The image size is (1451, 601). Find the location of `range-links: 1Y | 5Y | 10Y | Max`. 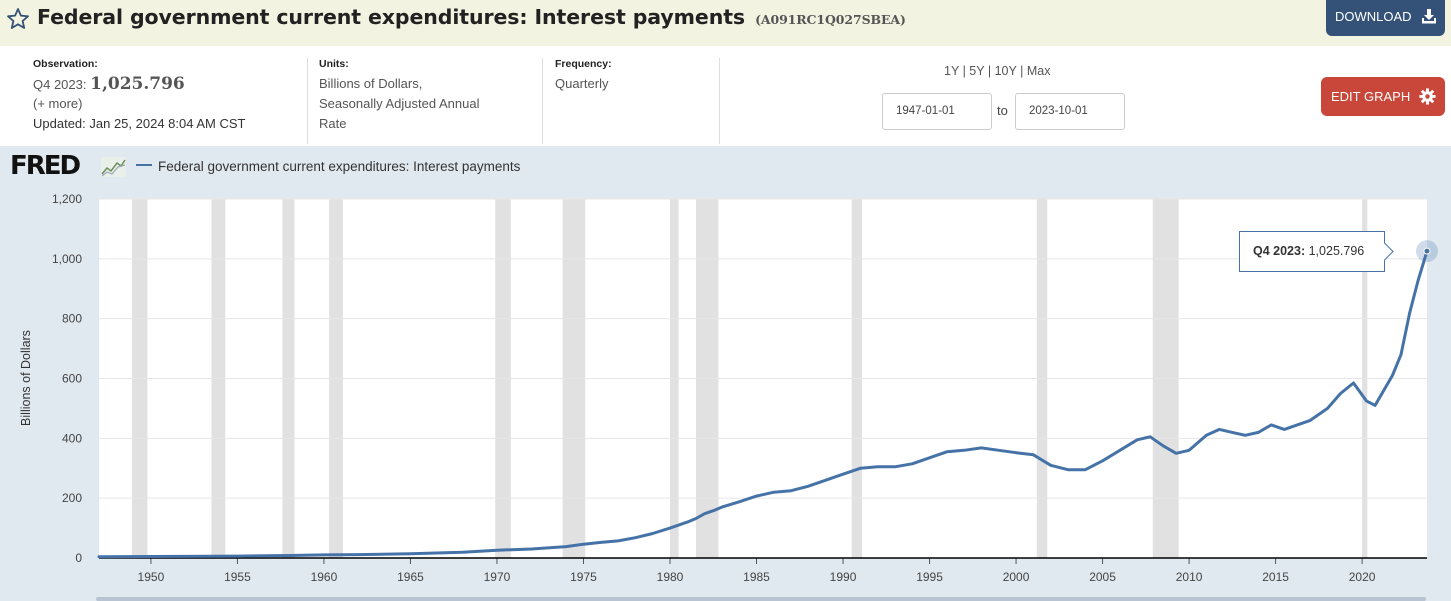

range-links: 1Y | 5Y | 10Y | Max is located at coordinates (997, 71).